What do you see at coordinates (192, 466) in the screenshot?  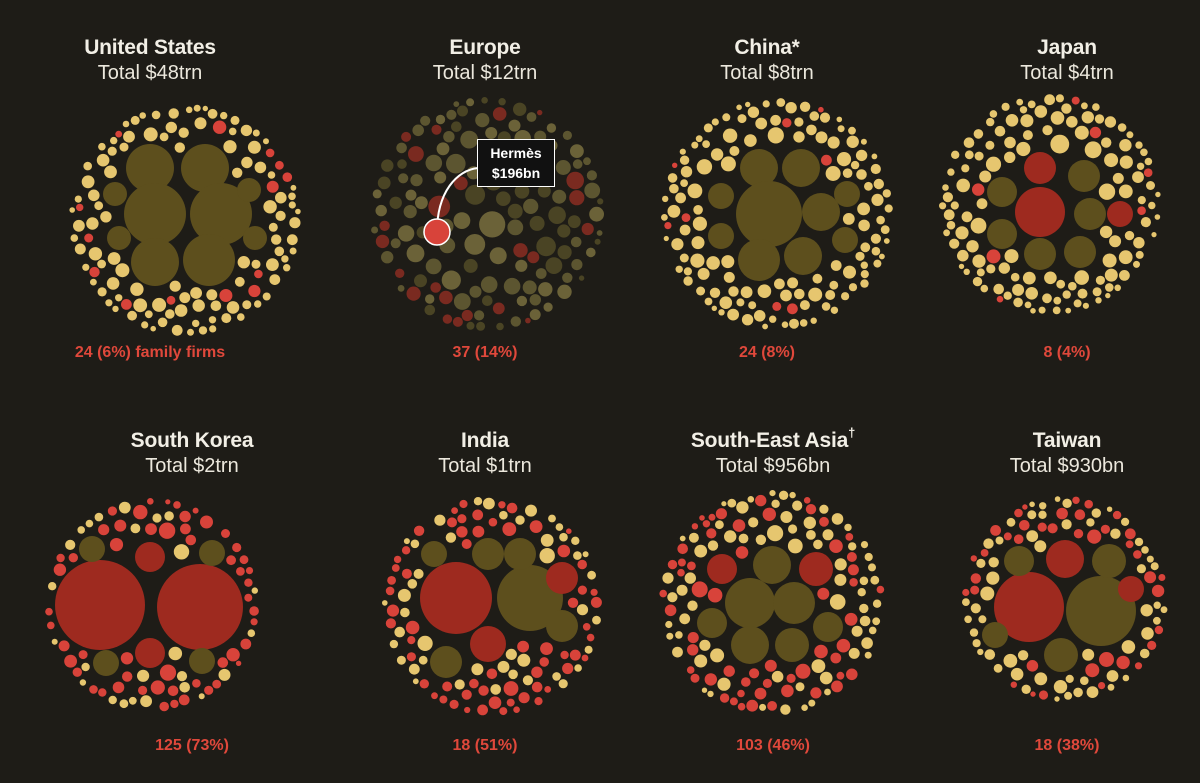 I see `region-total: Total $2trn` at bounding box center [192, 466].